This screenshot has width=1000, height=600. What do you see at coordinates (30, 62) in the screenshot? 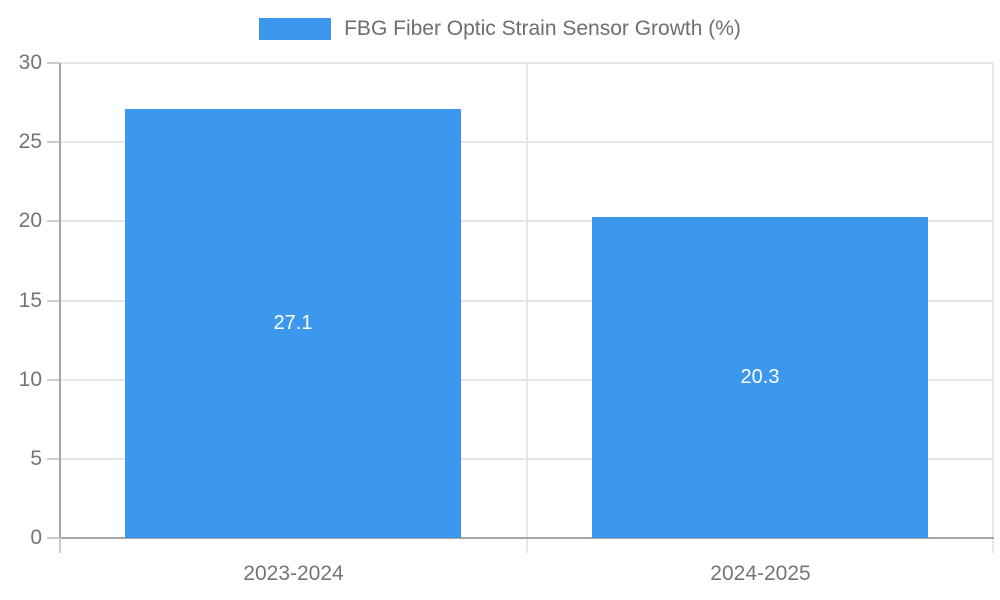
I see `y-tick-label-30: 30` at bounding box center [30, 62].